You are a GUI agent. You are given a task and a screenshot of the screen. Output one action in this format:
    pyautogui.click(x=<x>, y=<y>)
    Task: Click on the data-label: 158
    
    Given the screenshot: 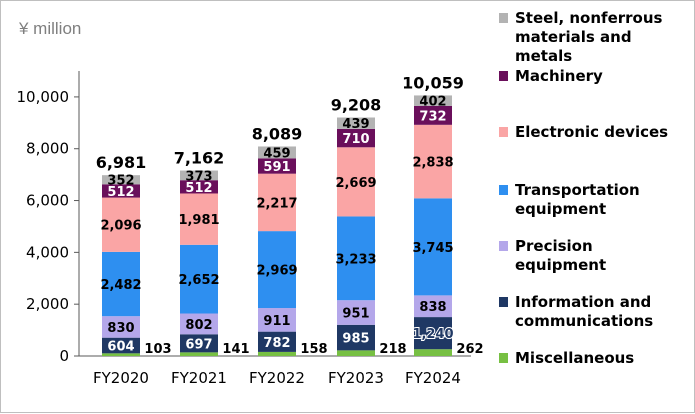 What is the action you would take?
    pyautogui.click(x=313, y=349)
    